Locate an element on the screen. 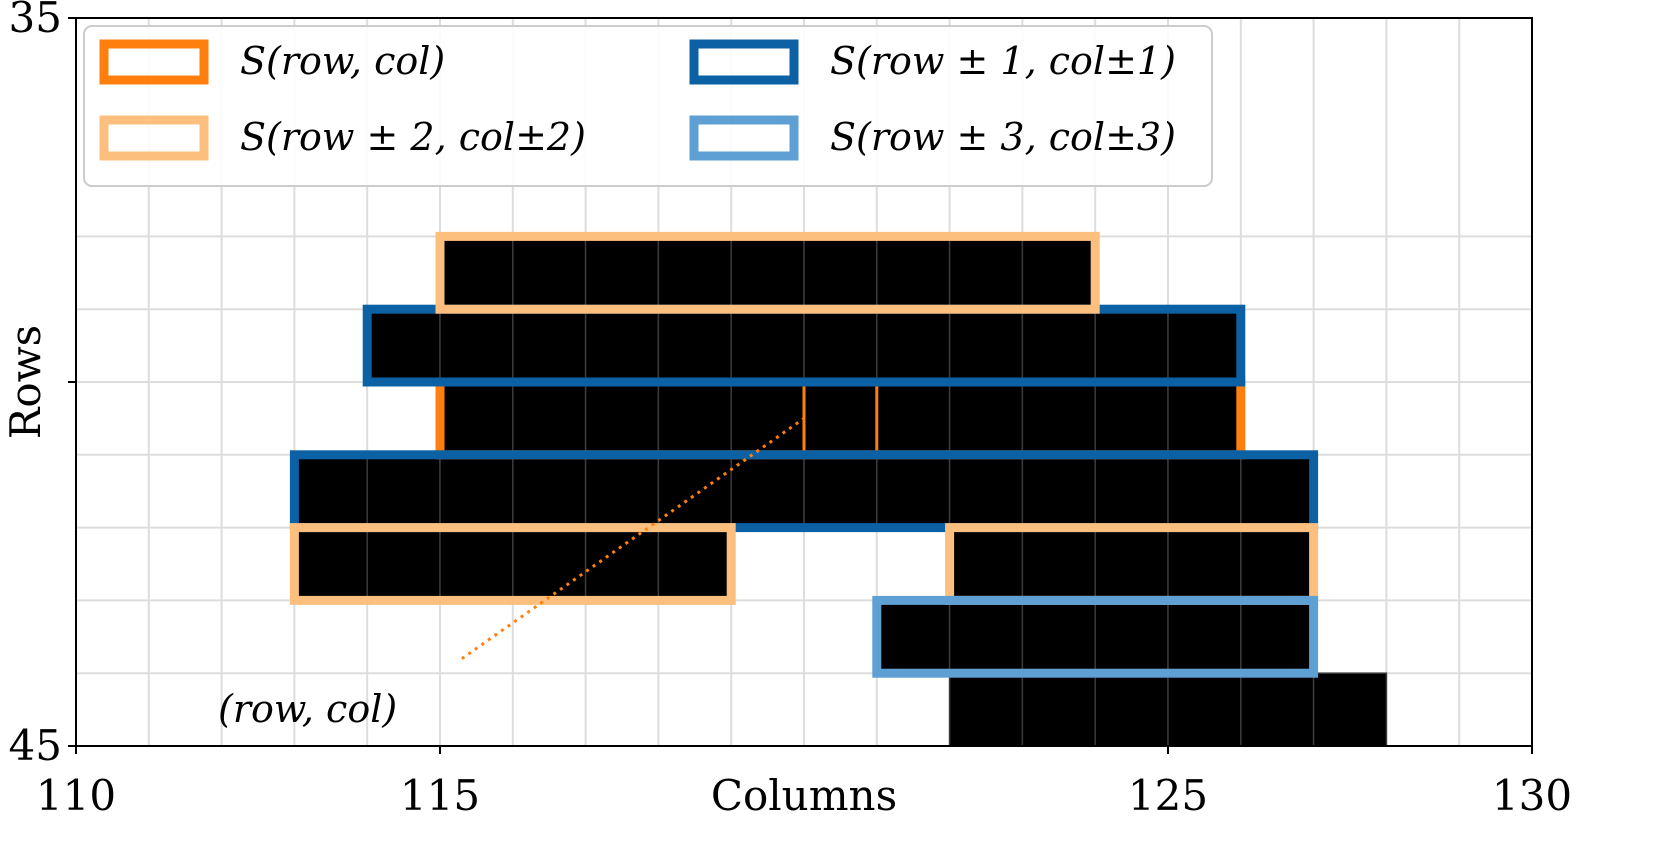 Image resolution: width=1669 pixels, height=863 pixels. highlight-box-s-pm1 is located at coordinates (804, 491).